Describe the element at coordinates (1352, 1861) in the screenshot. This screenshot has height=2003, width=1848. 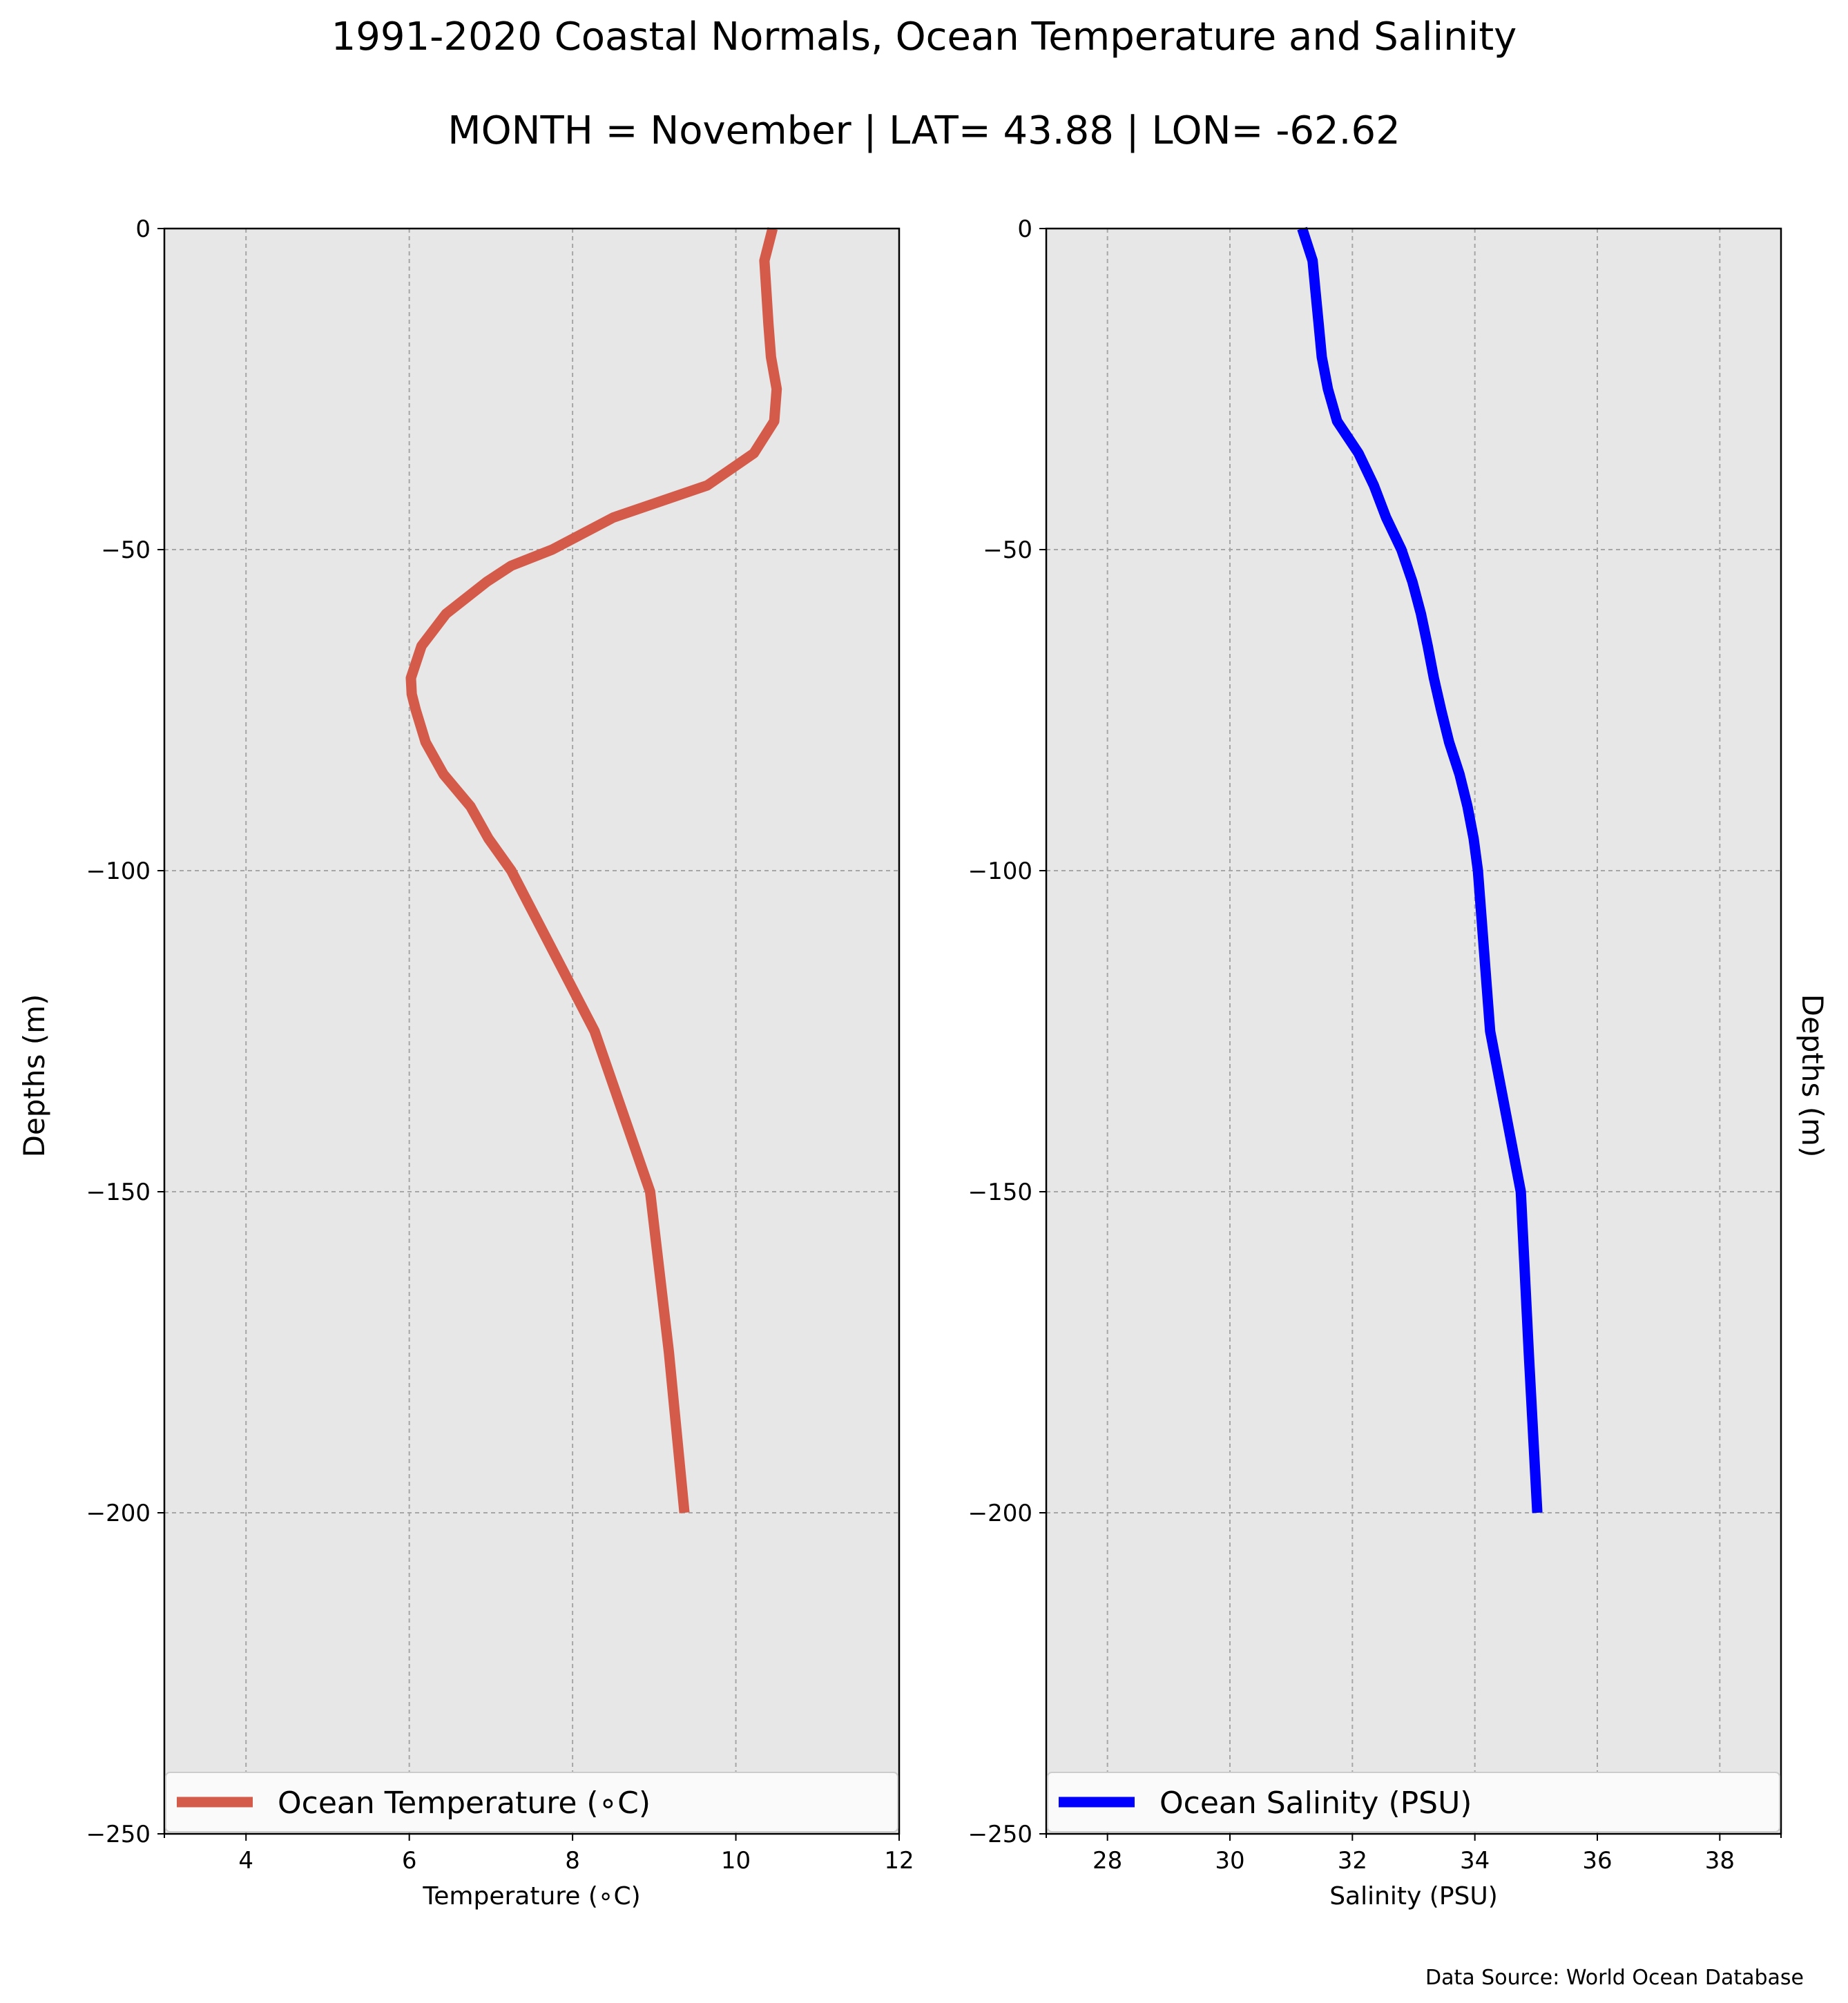
I see `x-tick-label: 32` at that location.